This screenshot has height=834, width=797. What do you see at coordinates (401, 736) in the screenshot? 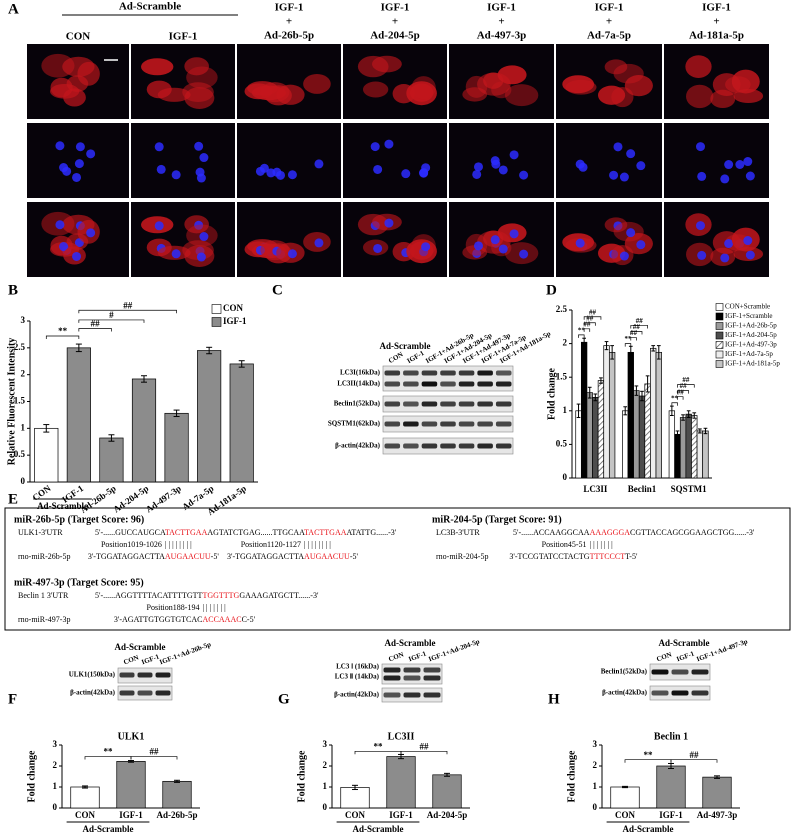
I see `chart-title: LC3II` at bounding box center [401, 736].